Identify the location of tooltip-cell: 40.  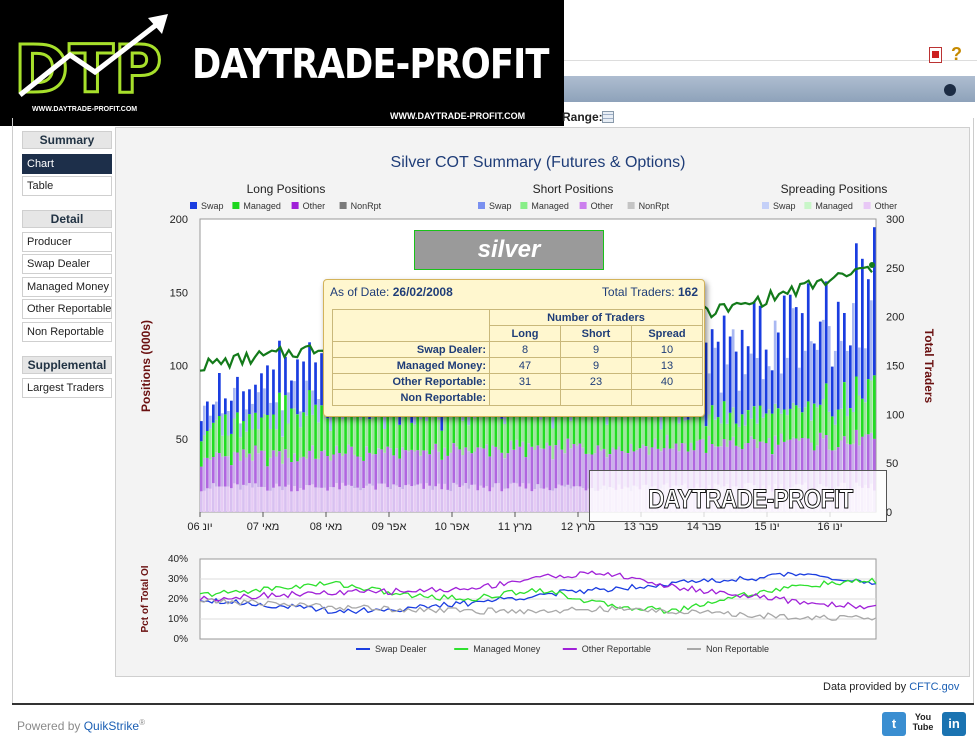
(667, 381).